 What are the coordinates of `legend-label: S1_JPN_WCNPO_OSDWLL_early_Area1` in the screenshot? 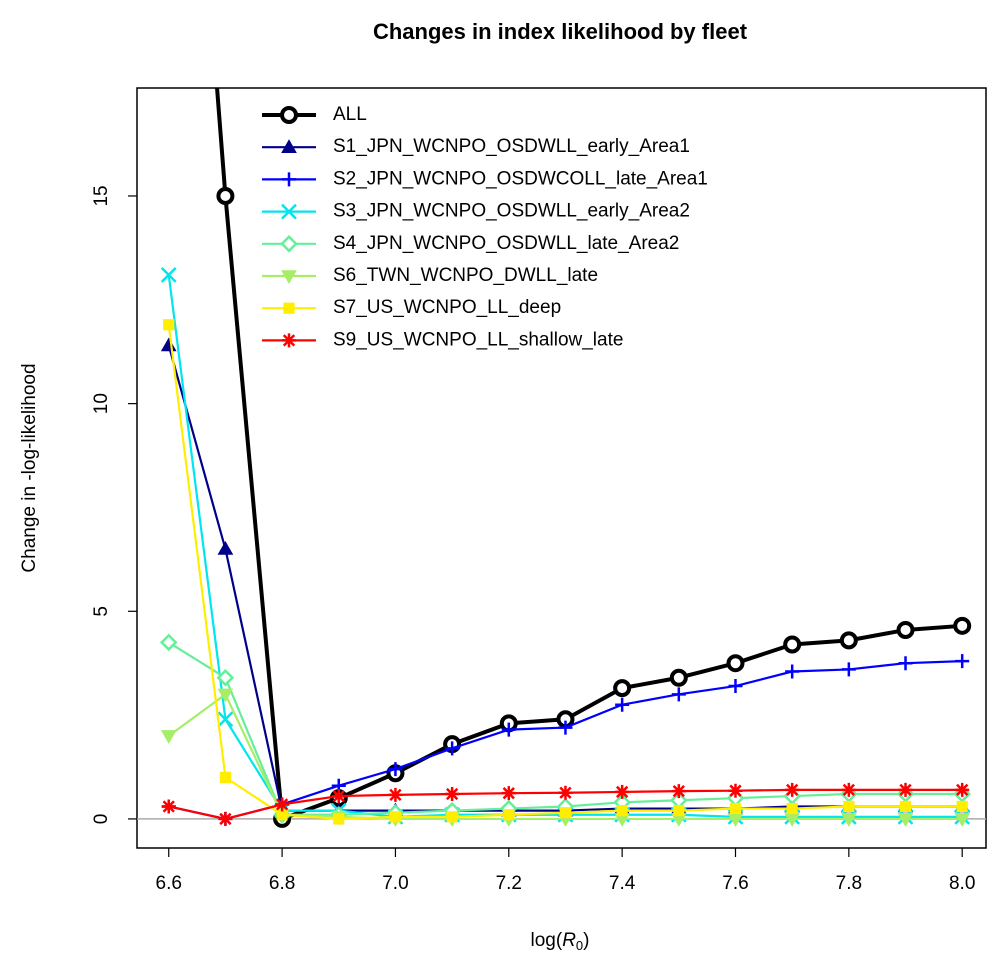 It's located at (511, 146).